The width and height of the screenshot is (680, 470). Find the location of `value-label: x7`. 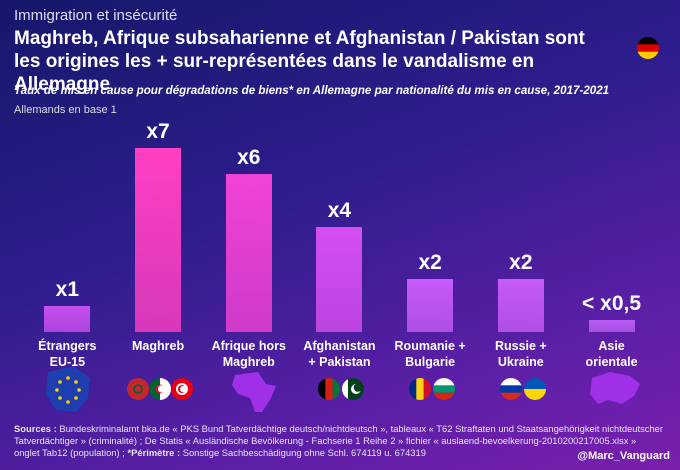

value-label: x7 is located at coordinates (158, 131).